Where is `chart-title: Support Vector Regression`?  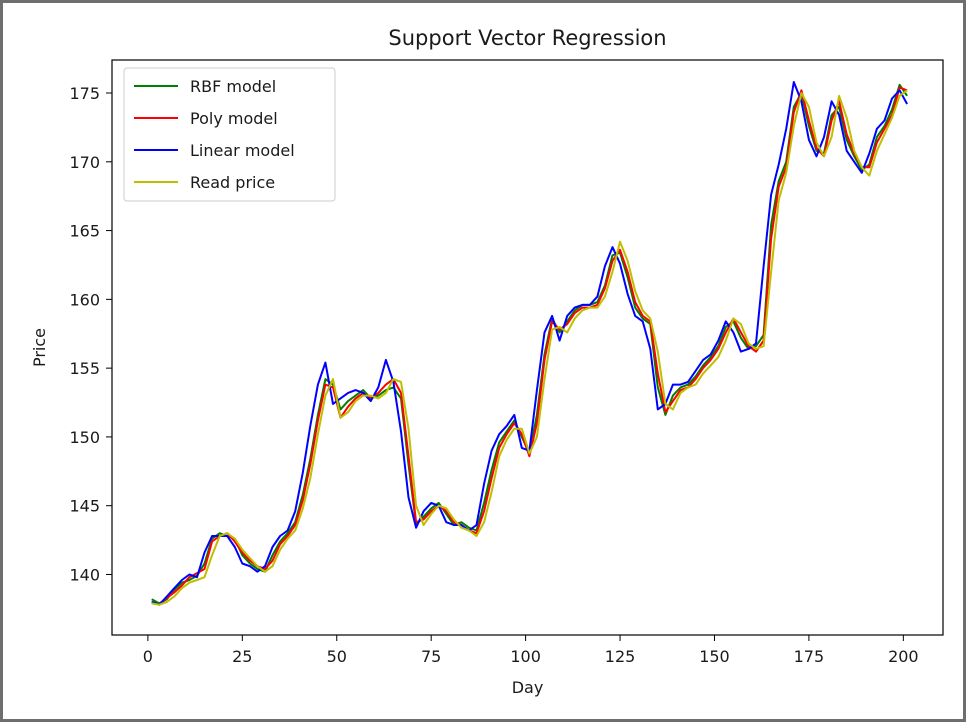
chart-title: Support Vector Regression is located at coordinates (527, 38).